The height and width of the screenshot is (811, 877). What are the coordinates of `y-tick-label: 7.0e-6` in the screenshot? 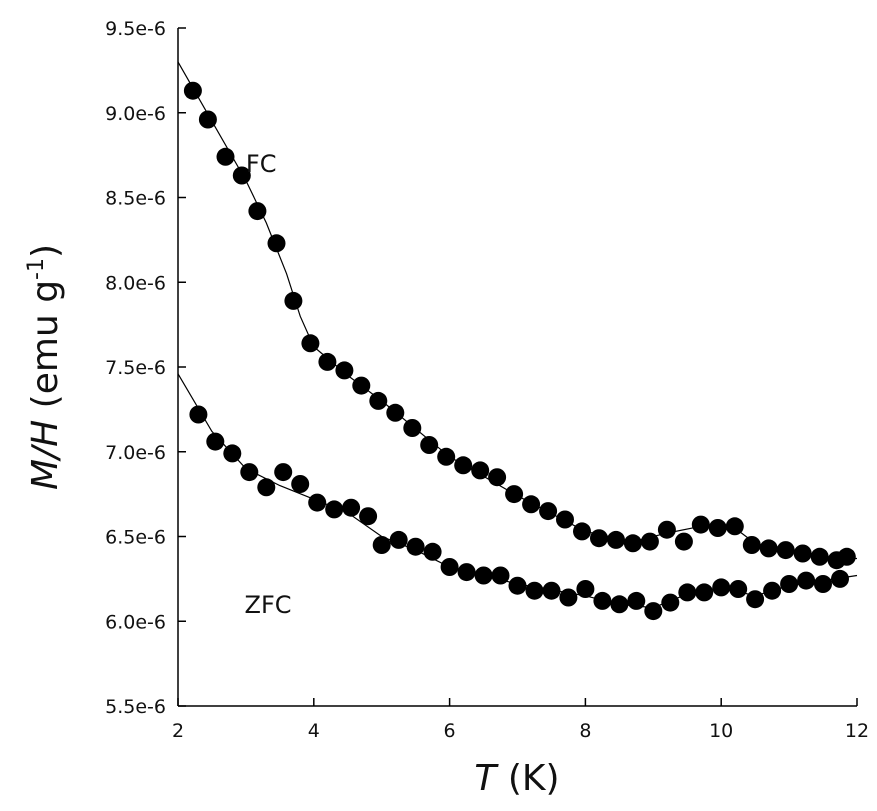 It's located at (135, 453).